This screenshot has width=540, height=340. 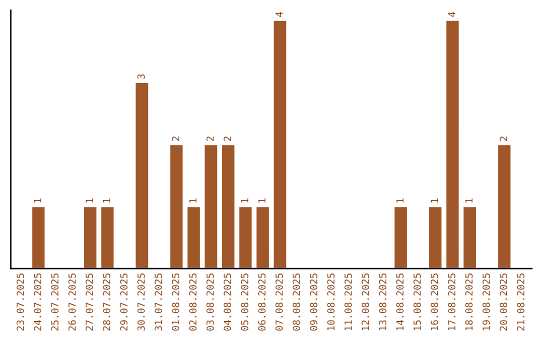 What do you see at coordinates (210, 302) in the screenshot?
I see `x-tick-label: 03.08.2025` at bounding box center [210, 302].